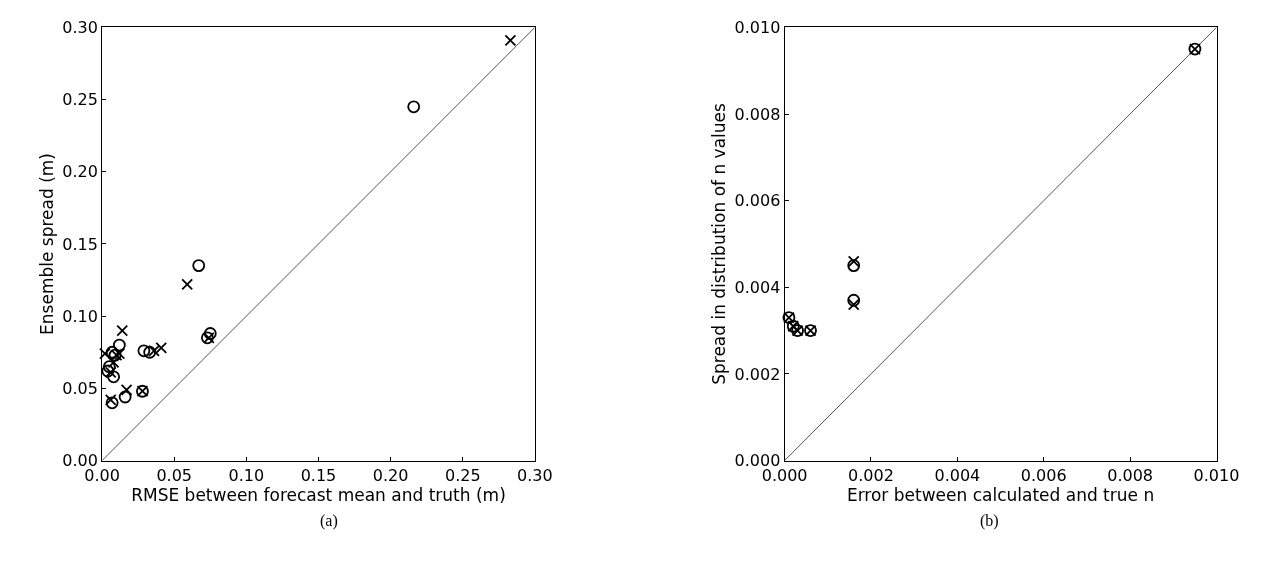 The width and height of the screenshot is (1280, 574). What do you see at coordinates (80, 100) in the screenshot?
I see `y-tick-label: 0.25` at bounding box center [80, 100].